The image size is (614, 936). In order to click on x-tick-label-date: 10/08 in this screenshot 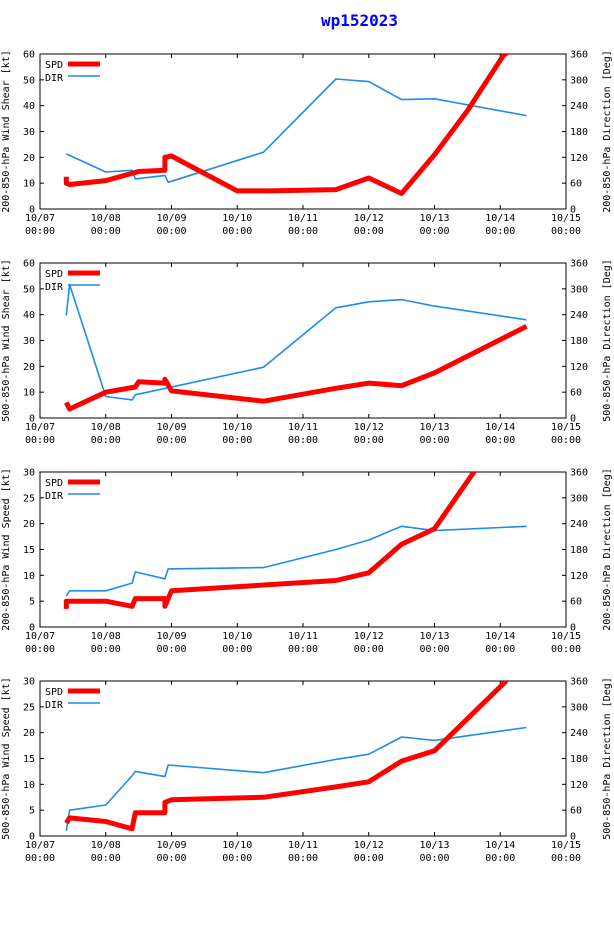, I will do `click(106, 845)`.